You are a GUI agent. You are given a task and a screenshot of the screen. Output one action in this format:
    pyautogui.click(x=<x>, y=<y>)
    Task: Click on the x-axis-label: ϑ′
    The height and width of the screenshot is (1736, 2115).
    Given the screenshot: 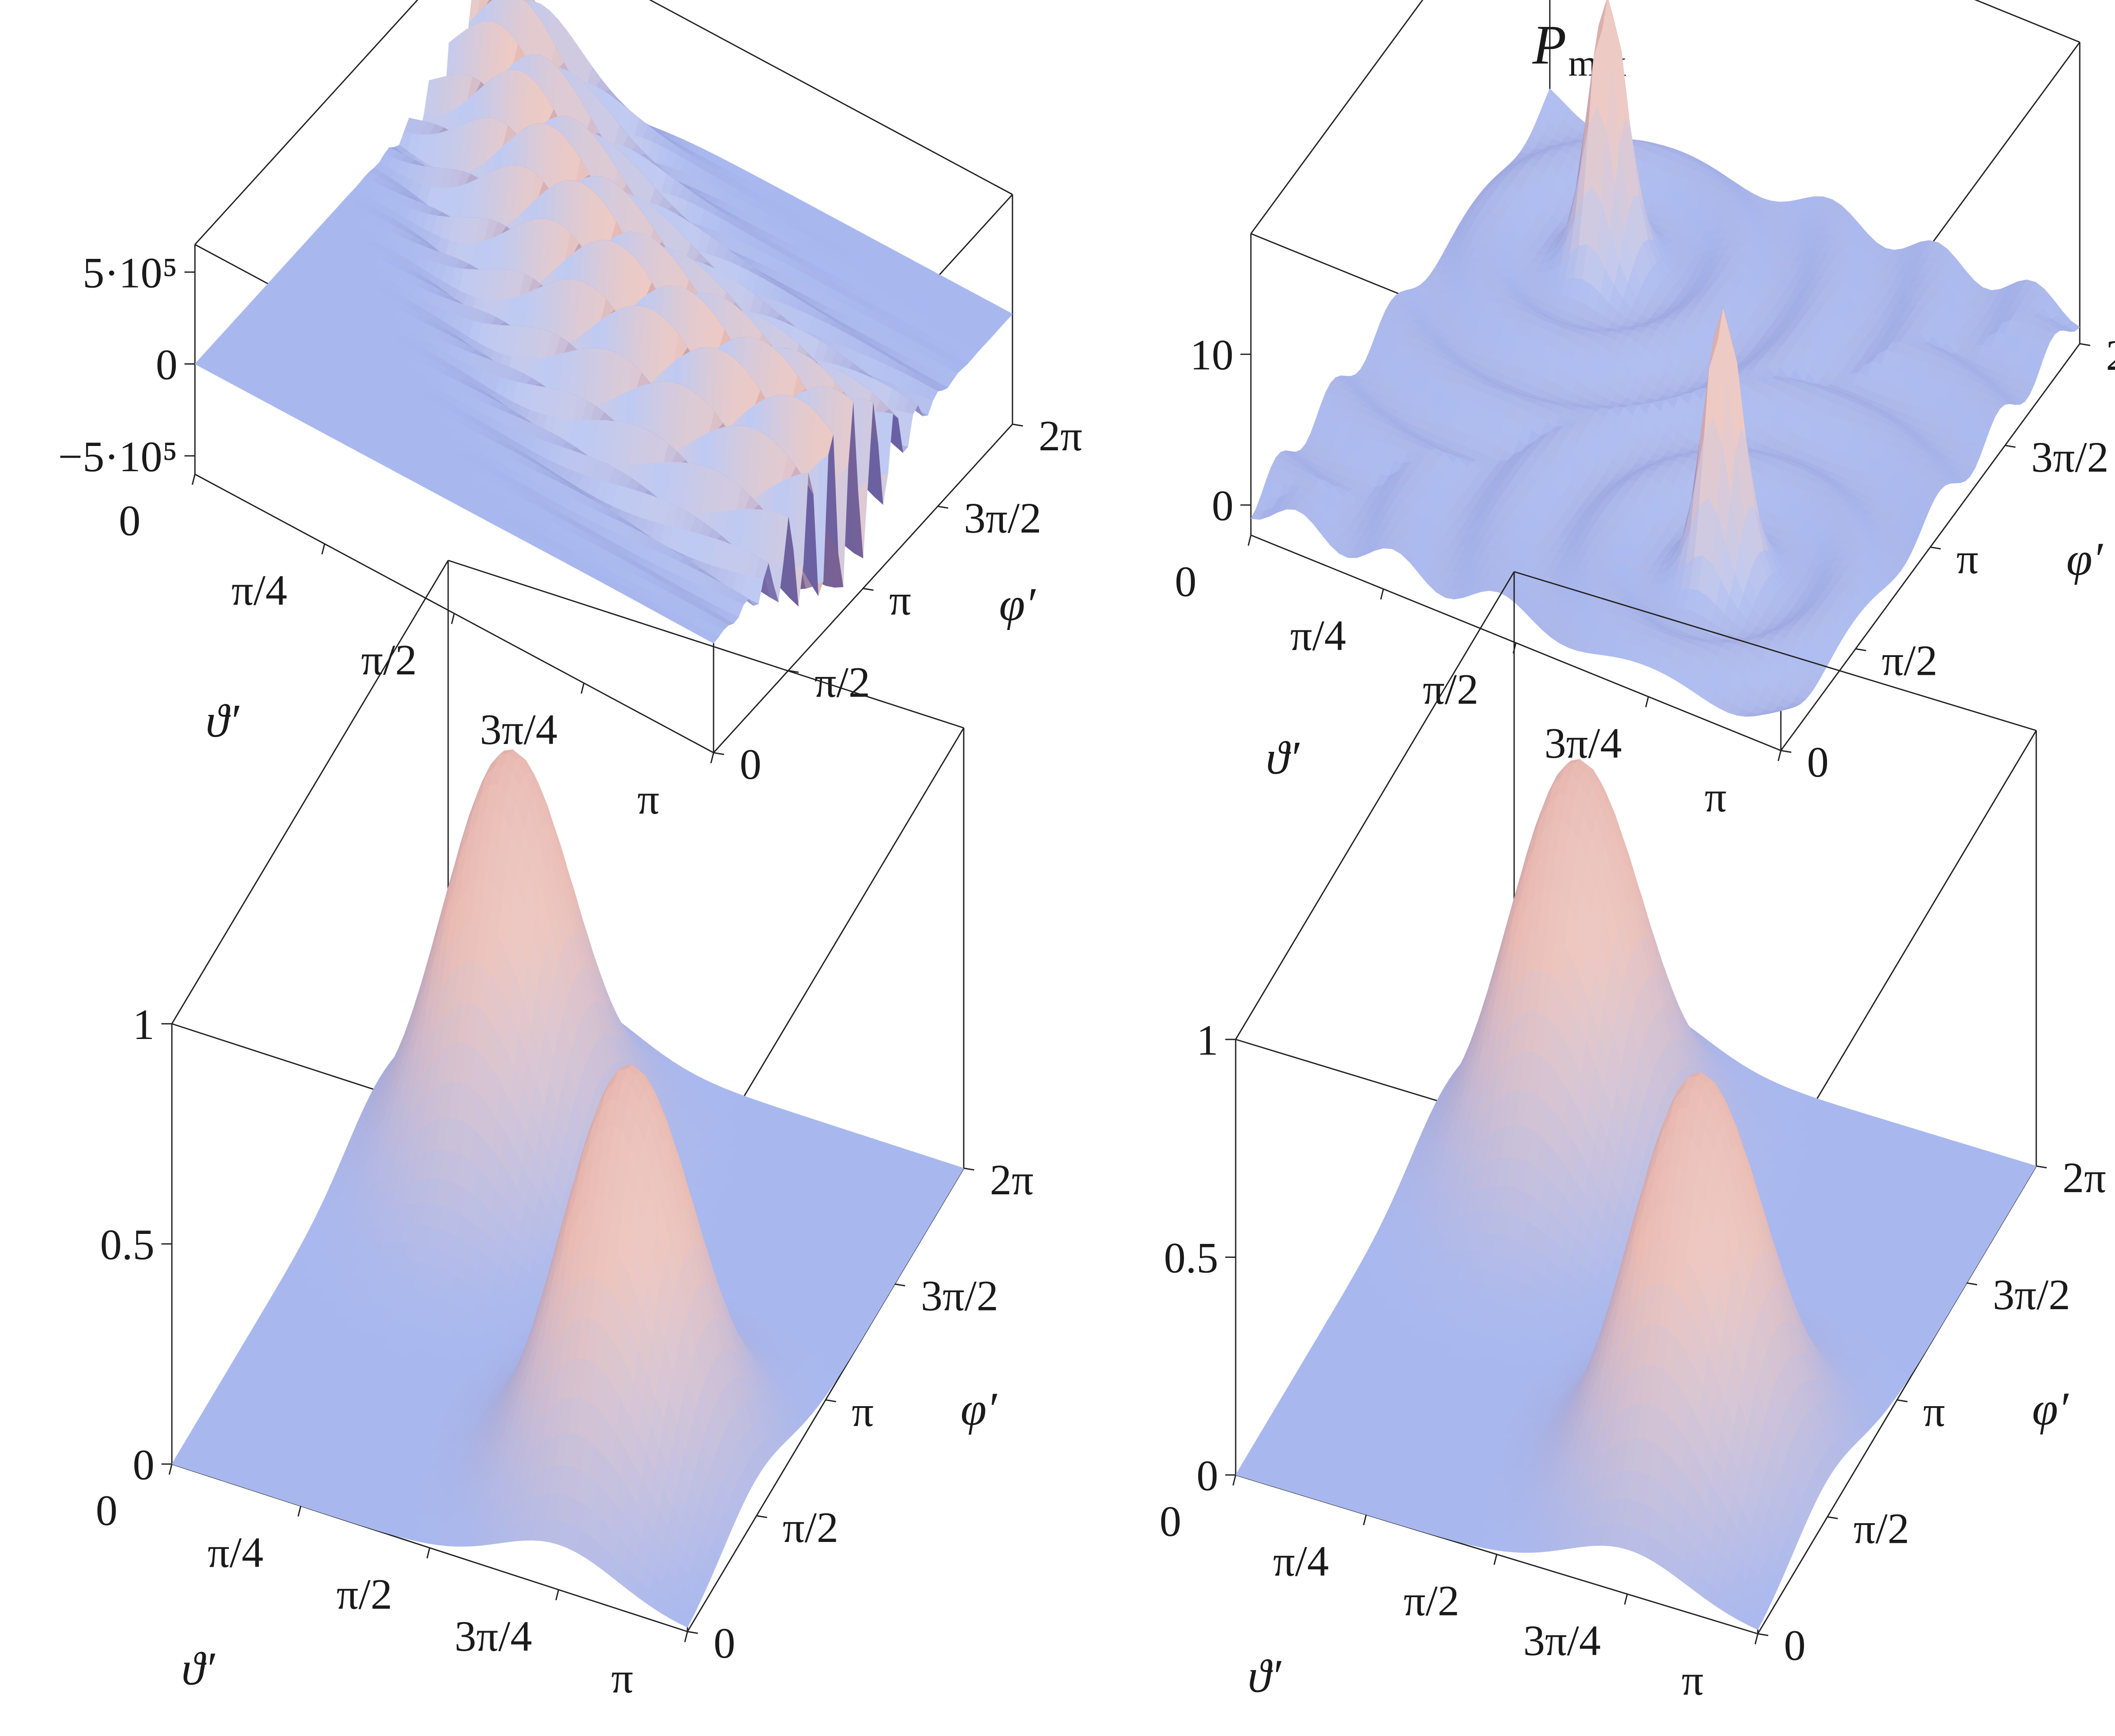 What is the action you would take?
    pyautogui.click(x=223, y=721)
    